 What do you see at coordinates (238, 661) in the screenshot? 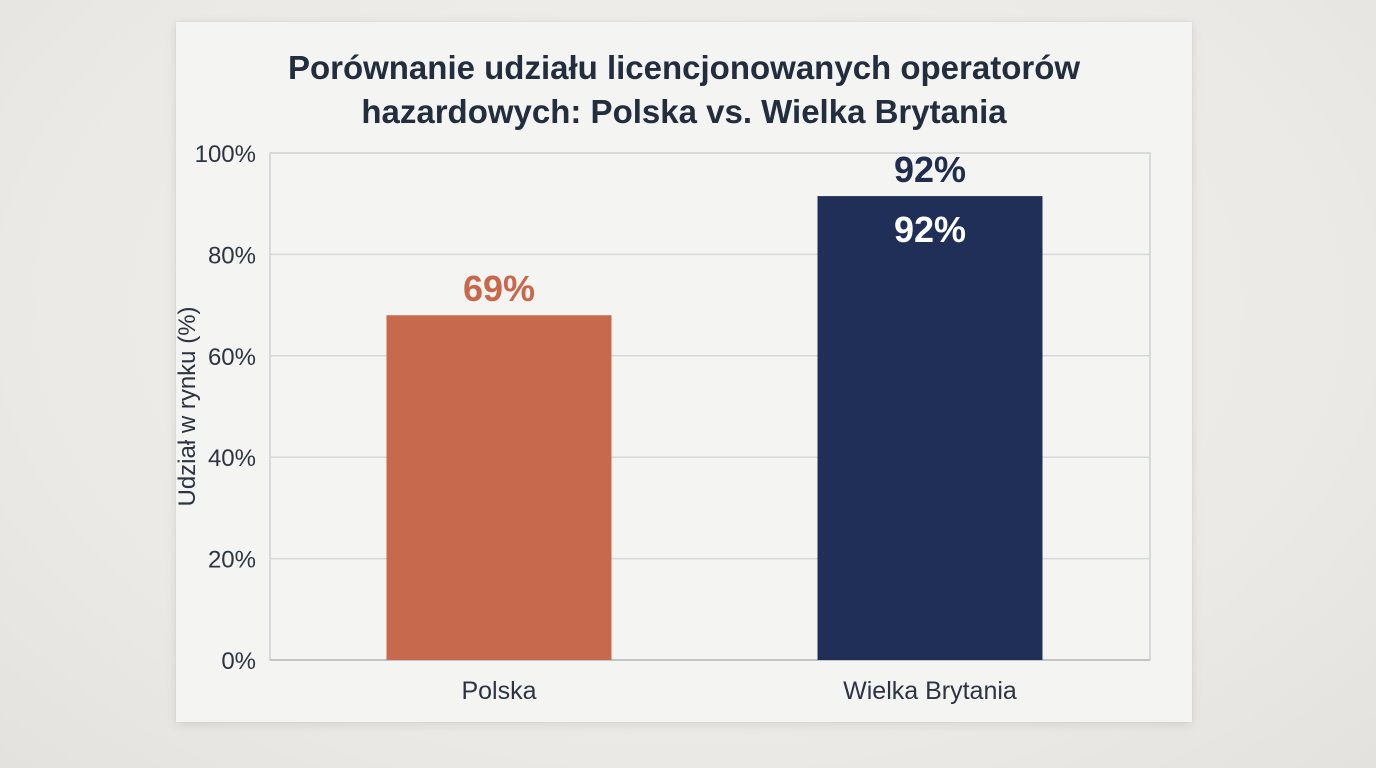
I see `y-tick-label: 0%` at bounding box center [238, 661].